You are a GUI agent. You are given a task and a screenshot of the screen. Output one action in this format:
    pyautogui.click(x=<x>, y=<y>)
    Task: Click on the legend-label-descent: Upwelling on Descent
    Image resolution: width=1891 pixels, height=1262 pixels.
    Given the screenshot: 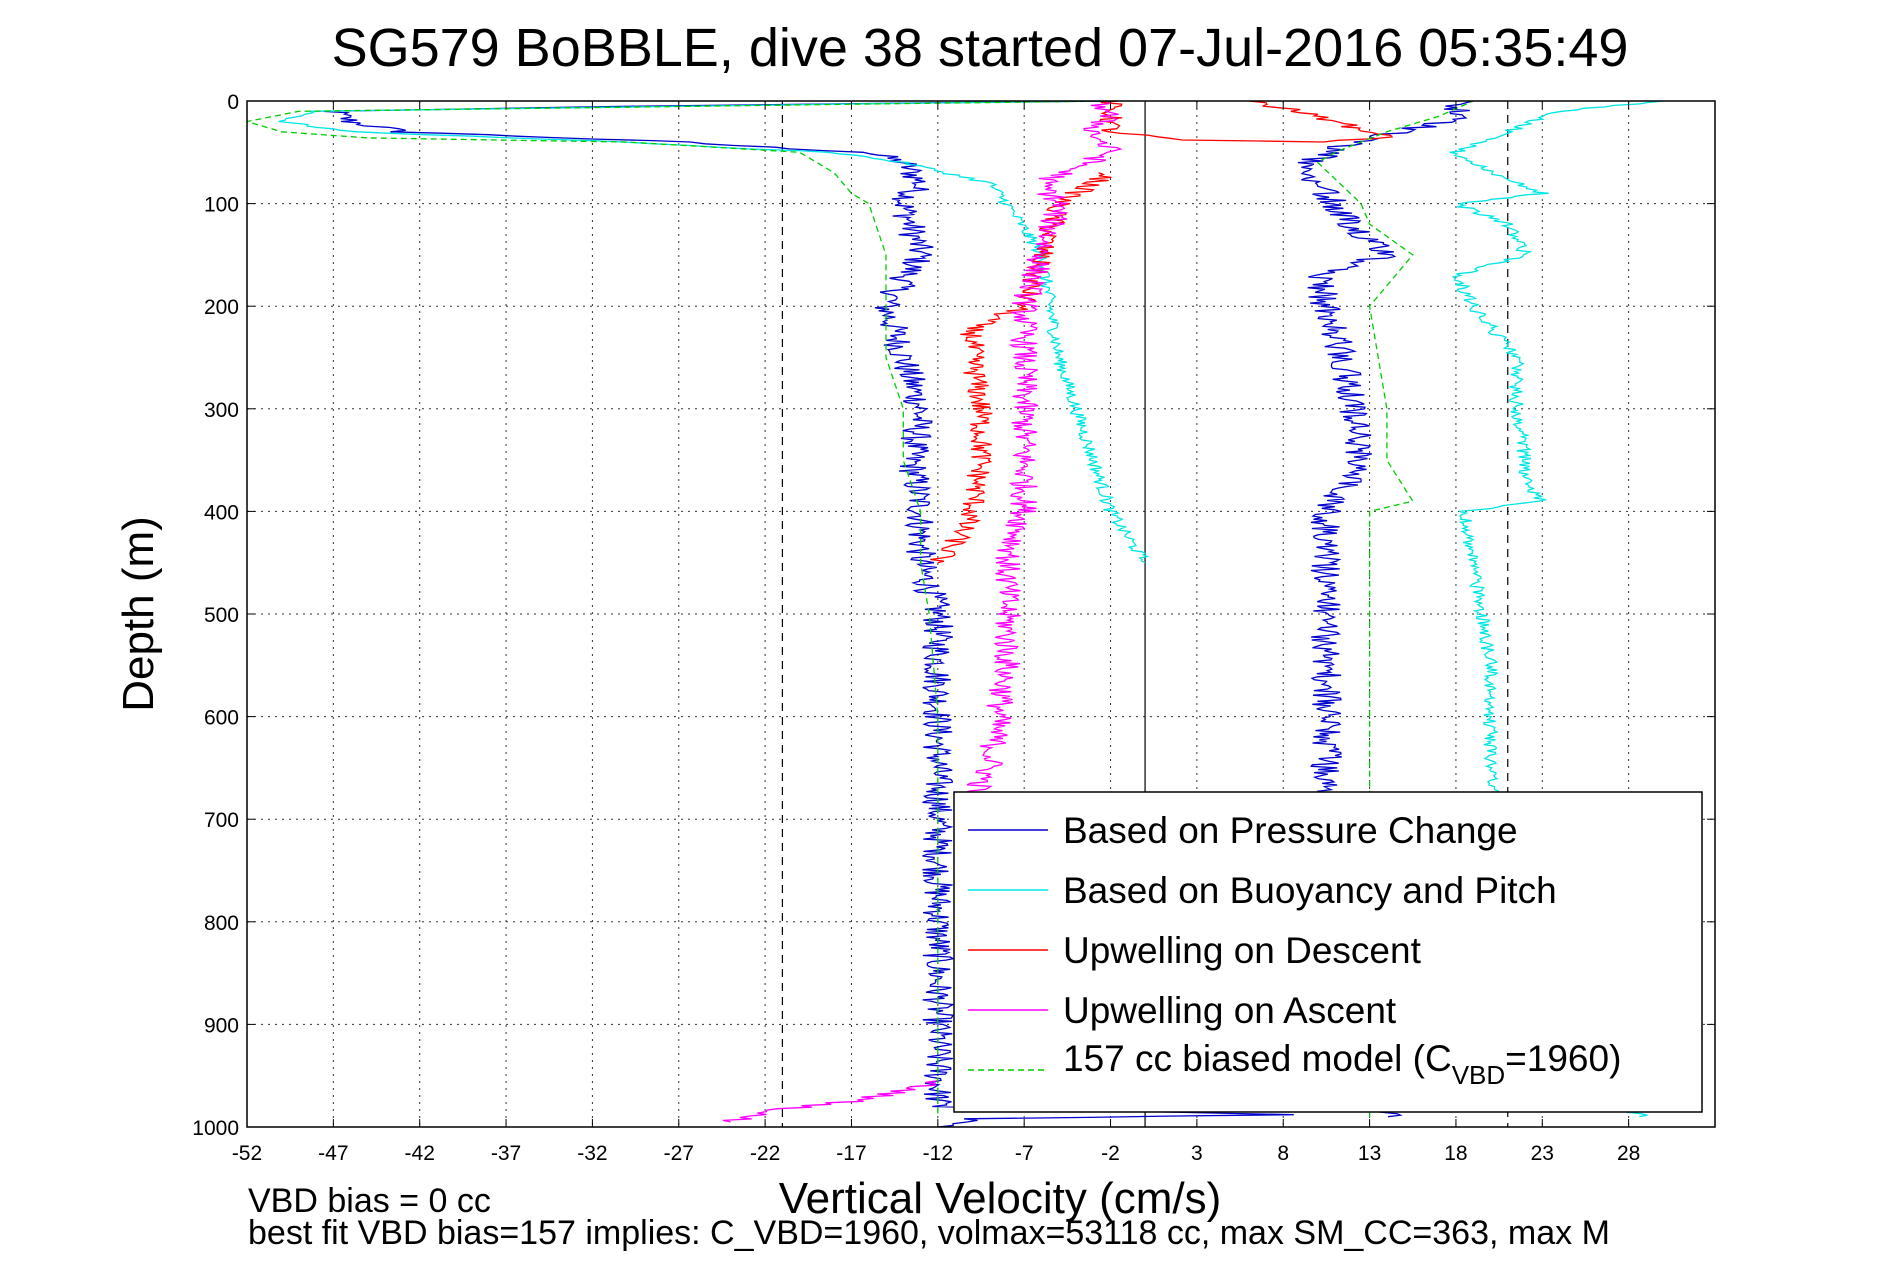 What is the action you would take?
    pyautogui.click(x=1242, y=950)
    